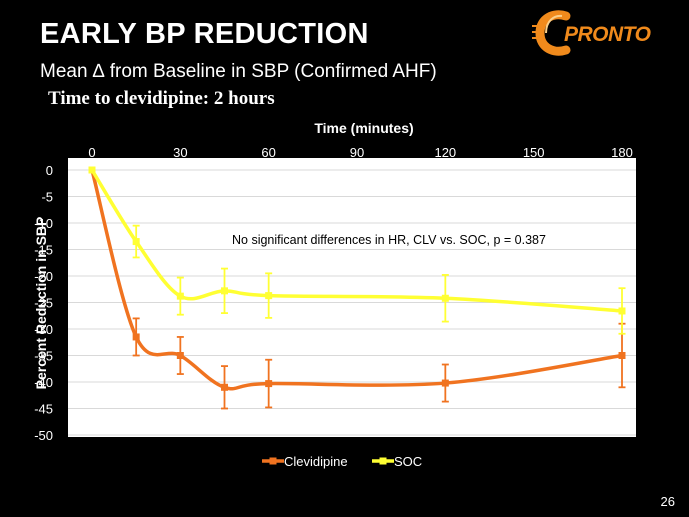  What do you see at coordinates (43, 276) in the screenshot?
I see `y-tick-label: -20` at bounding box center [43, 276].